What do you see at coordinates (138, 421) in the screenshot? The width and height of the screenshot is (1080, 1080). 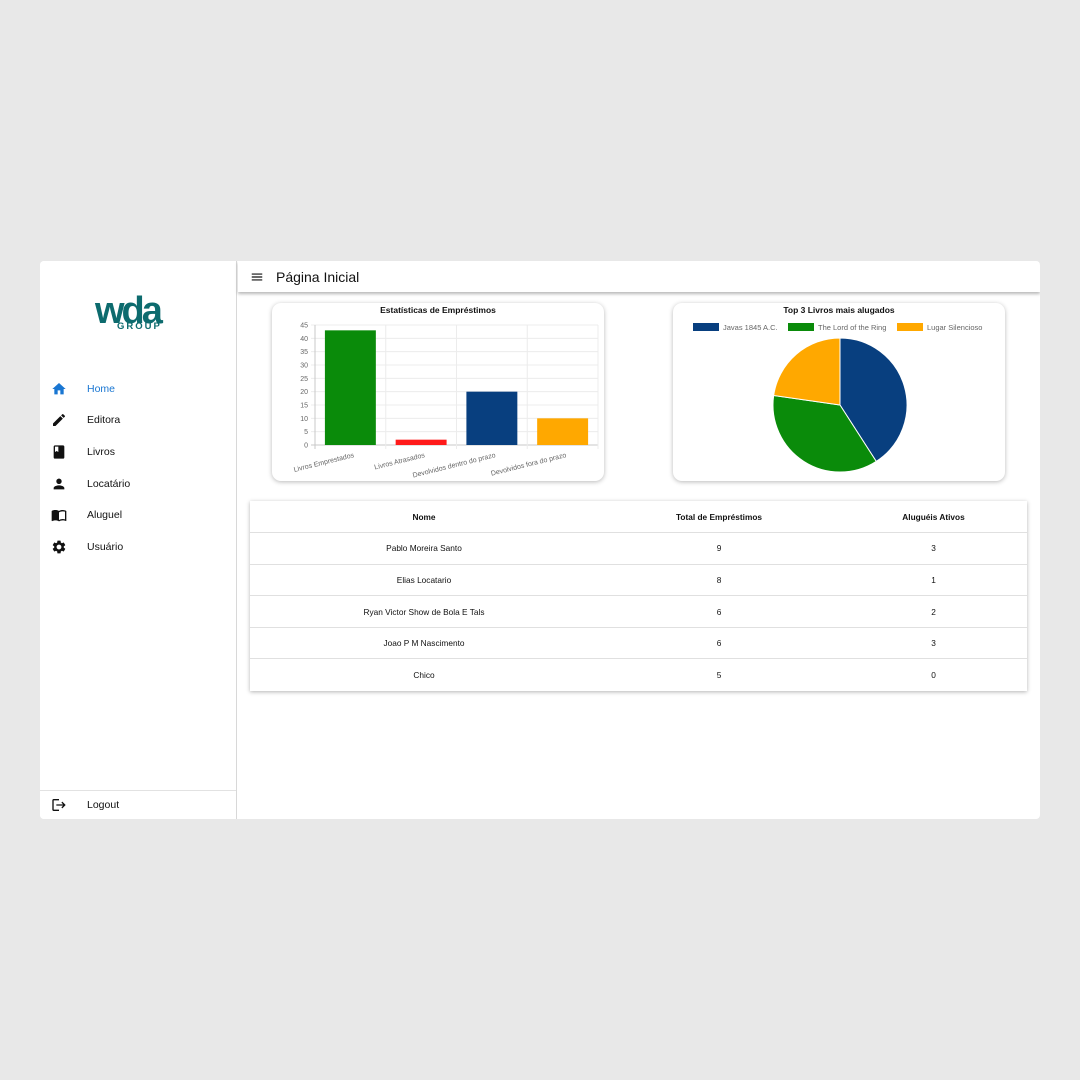 I see `sidebar-item-editora: Editora` at bounding box center [138, 421].